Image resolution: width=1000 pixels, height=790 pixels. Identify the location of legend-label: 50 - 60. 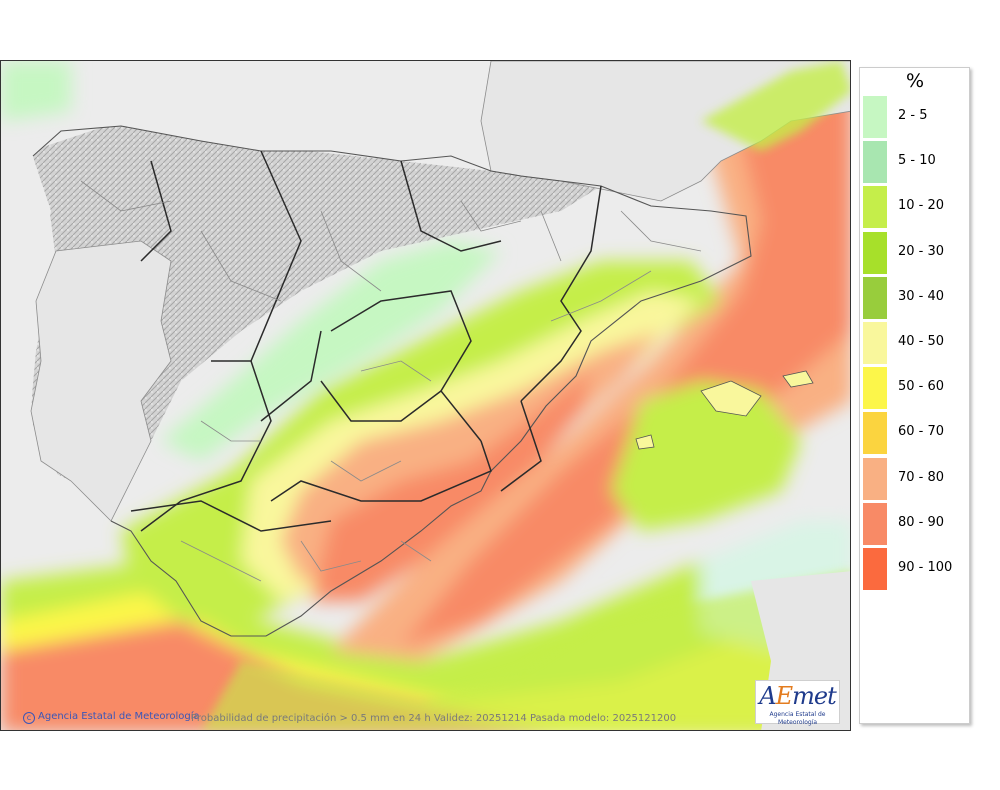
(921, 387).